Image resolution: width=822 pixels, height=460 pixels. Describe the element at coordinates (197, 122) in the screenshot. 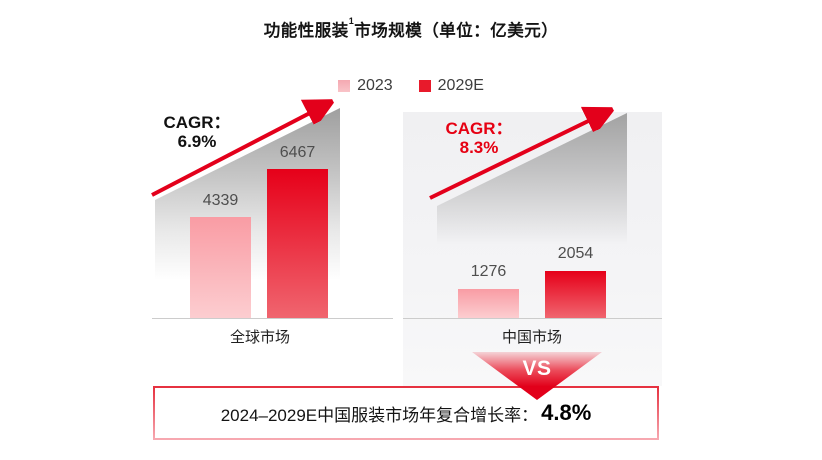

I see `global-cagr-title: CAGR：` at that location.